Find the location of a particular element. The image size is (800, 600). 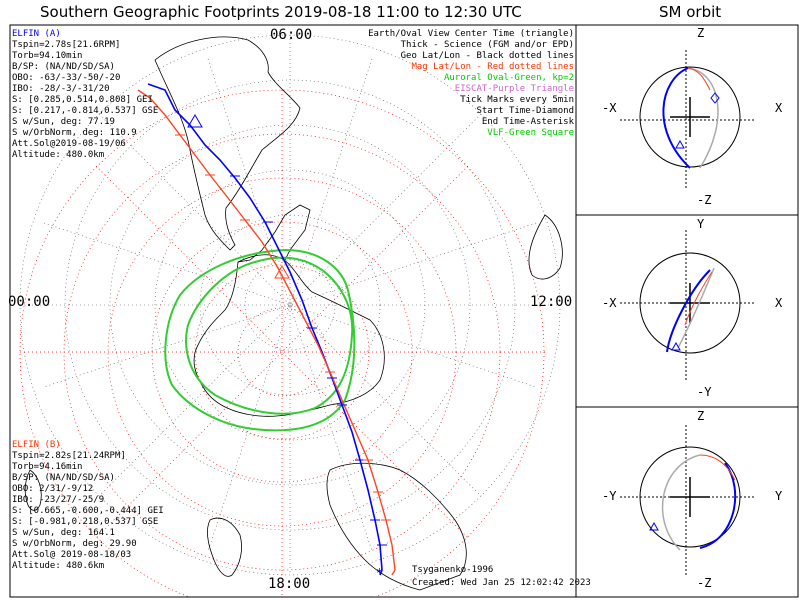

legend-line-10: VLF-Green Square is located at coordinates (530, 133).